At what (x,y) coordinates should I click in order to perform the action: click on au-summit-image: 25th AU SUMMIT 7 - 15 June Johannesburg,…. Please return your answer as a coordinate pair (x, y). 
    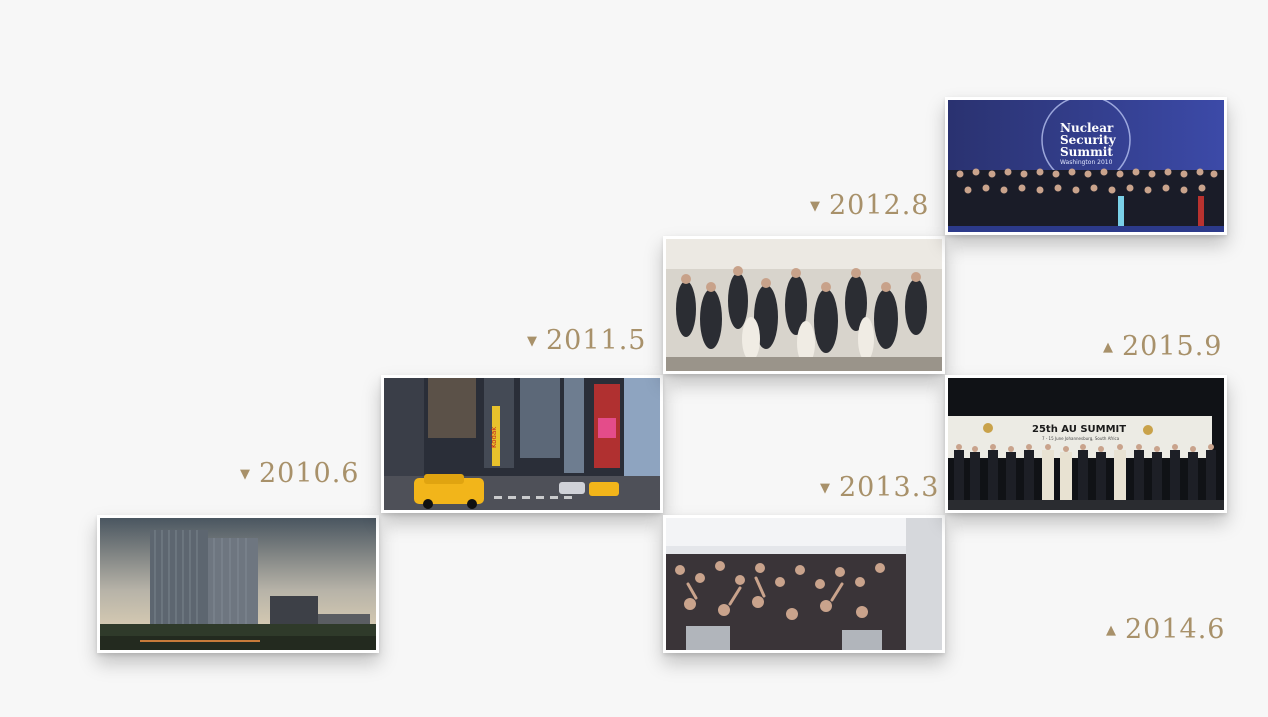
    Looking at the image, I should click on (1086, 444).